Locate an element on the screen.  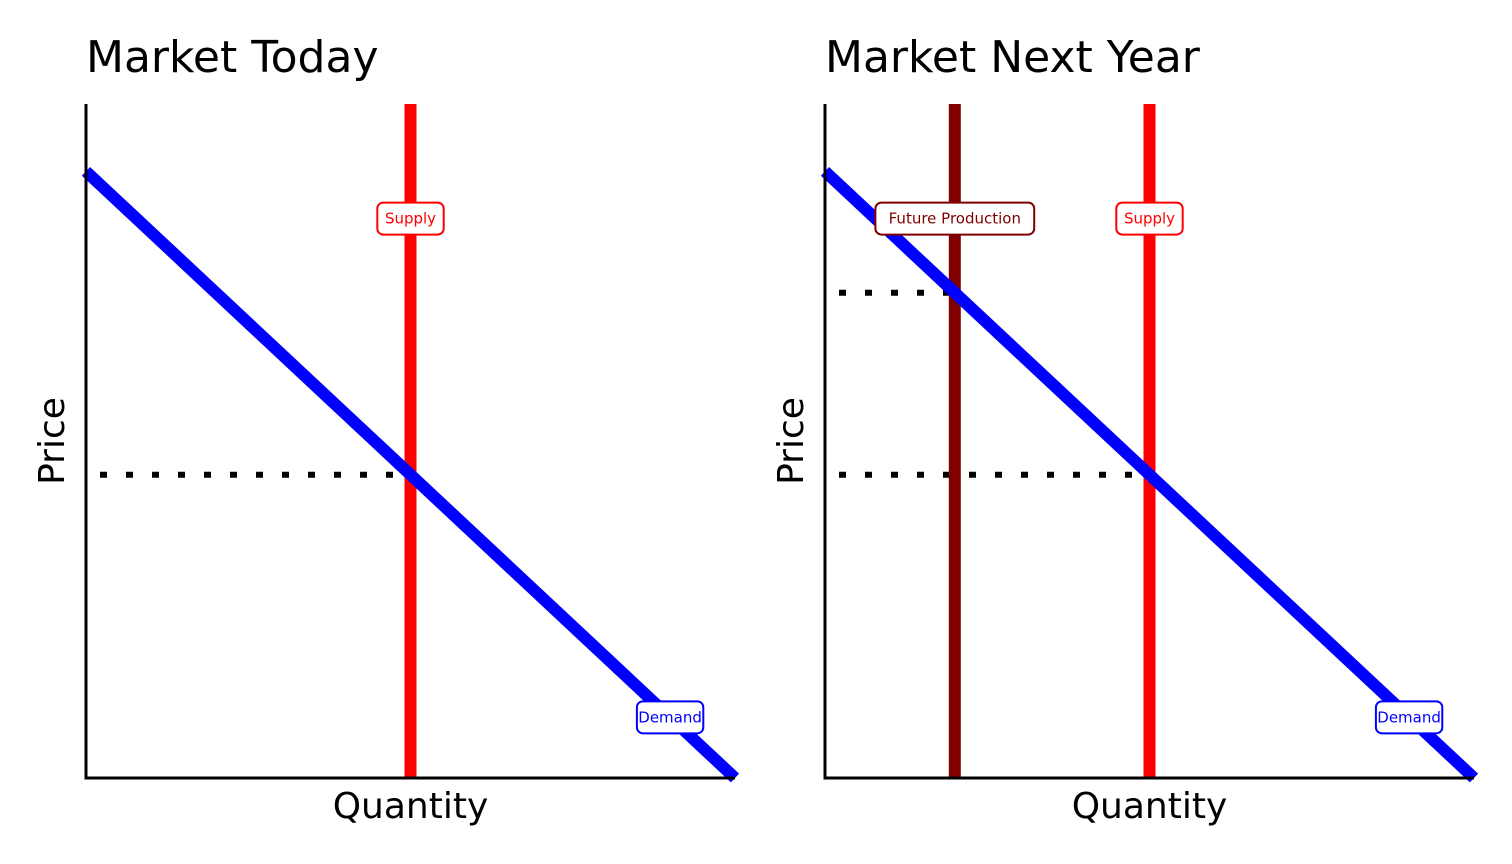
chart-title: Market Today is located at coordinates (232, 57).